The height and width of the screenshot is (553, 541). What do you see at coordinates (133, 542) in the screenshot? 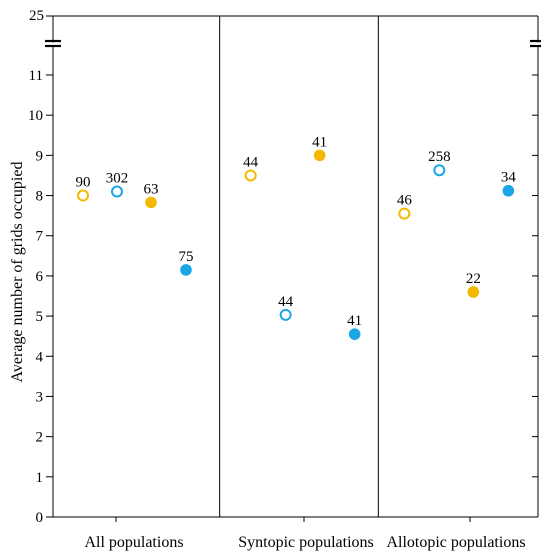
I see `category-label: All populations` at bounding box center [133, 542].